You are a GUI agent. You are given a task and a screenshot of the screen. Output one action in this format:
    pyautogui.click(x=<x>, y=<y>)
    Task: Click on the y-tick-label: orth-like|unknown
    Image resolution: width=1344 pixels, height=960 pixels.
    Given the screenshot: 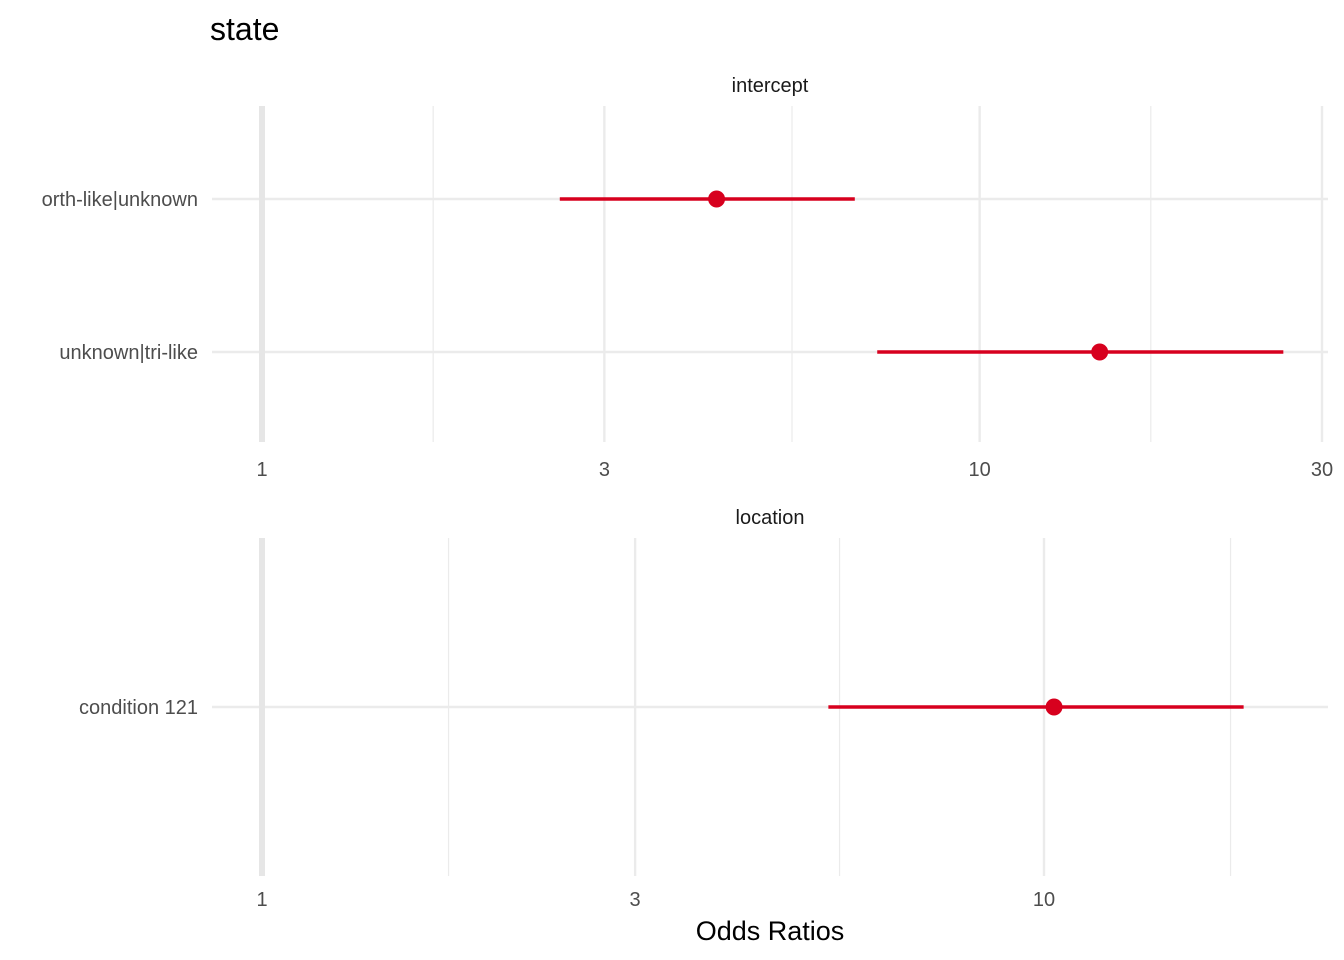 What is the action you would take?
    pyautogui.click(x=120, y=200)
    